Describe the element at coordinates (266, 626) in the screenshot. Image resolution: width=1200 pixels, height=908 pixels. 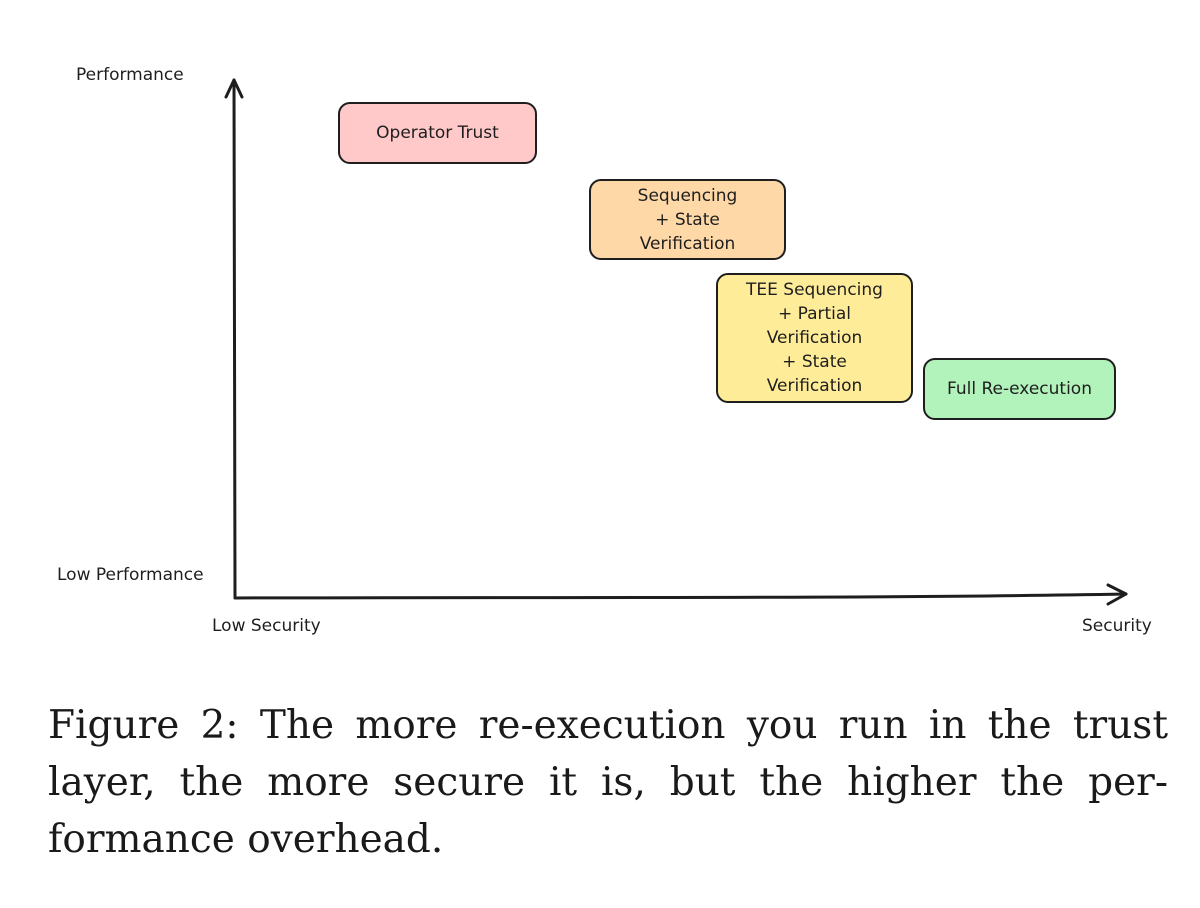
I see `x-axis-left-label: Low Security` at that location.